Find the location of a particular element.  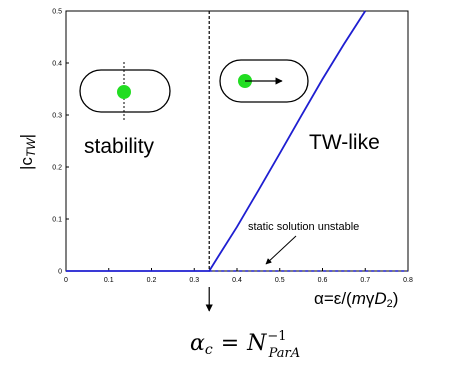

x-tick-label: 0.3 is located at coordinates (194, 280).